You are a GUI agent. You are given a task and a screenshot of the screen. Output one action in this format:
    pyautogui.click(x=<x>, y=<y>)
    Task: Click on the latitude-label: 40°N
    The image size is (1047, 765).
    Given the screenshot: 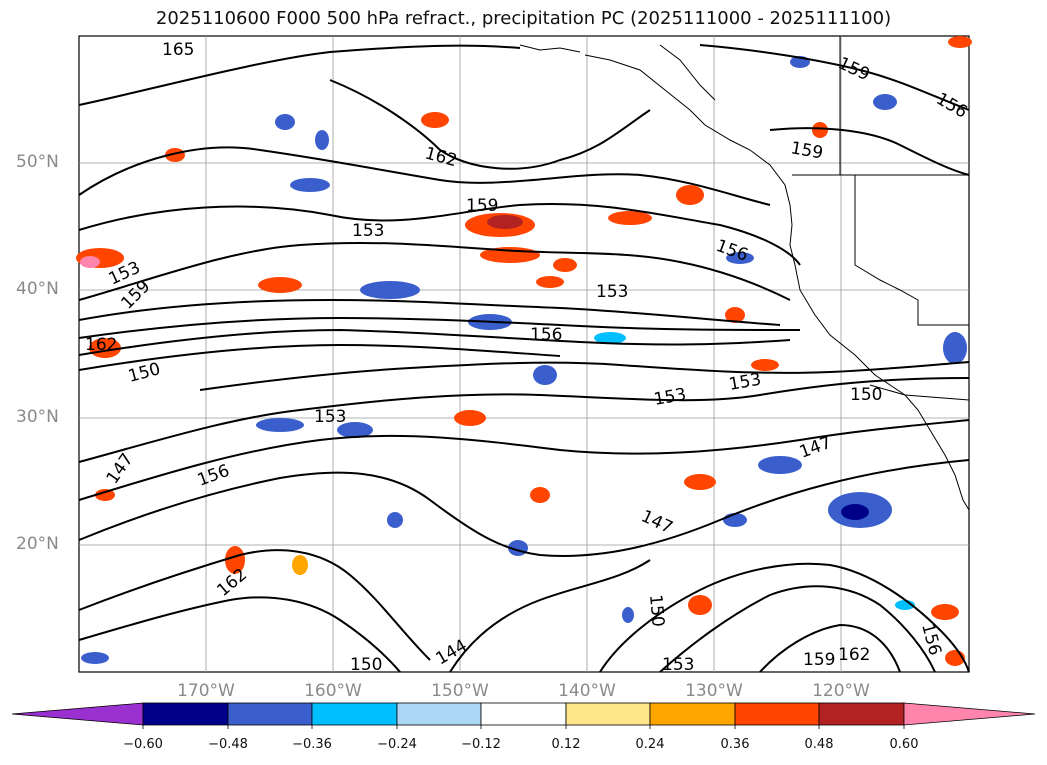 What is the action you would take?
    pyautogui.click(x=37, y=289)
    